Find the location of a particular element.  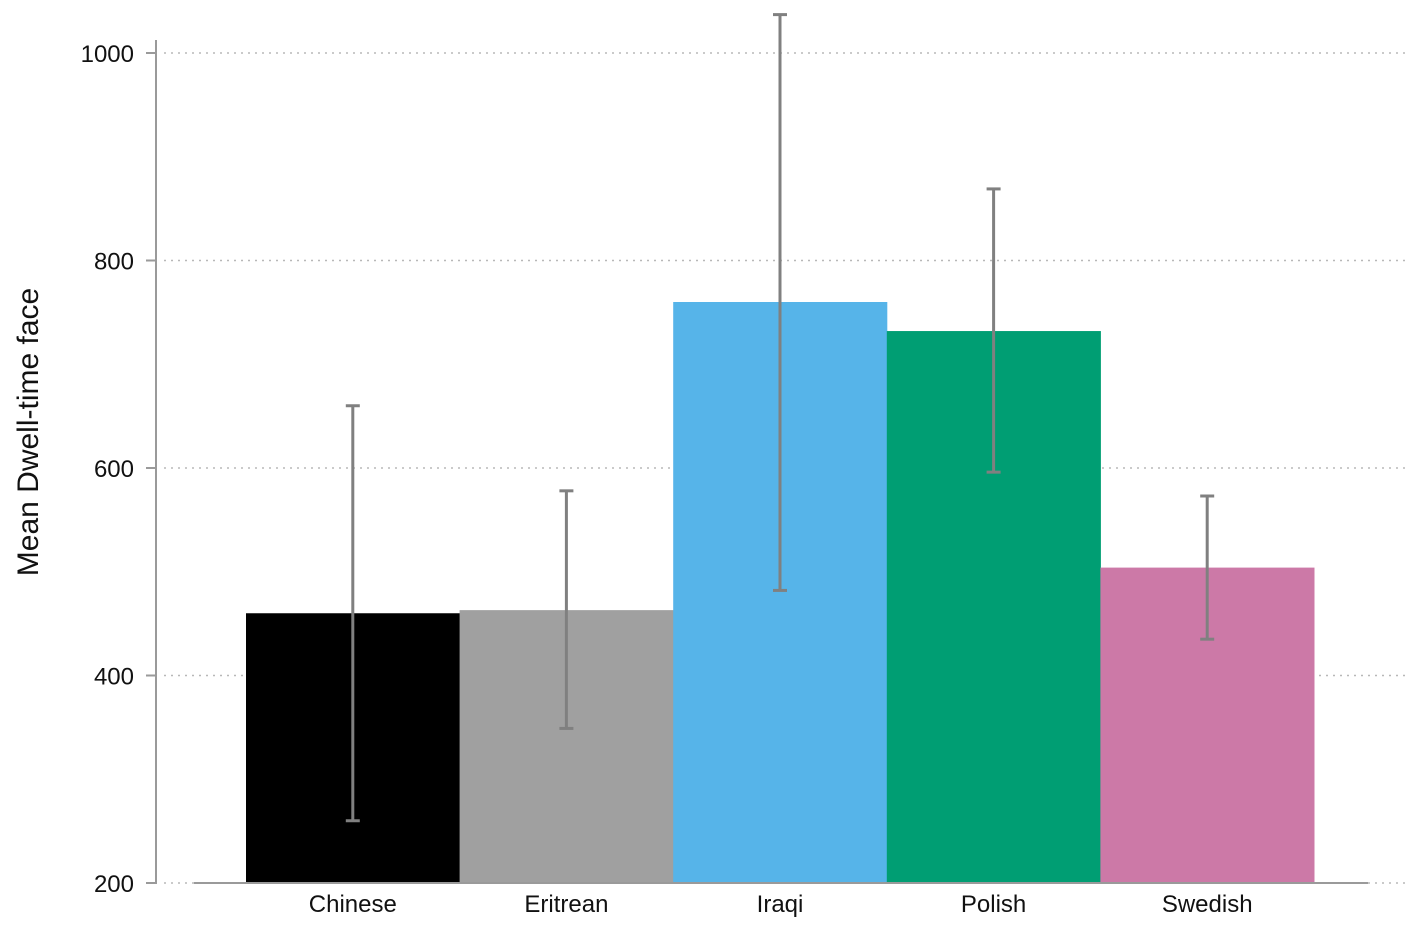

y-tick-label: 1000 is located at coordinates (107, 54).